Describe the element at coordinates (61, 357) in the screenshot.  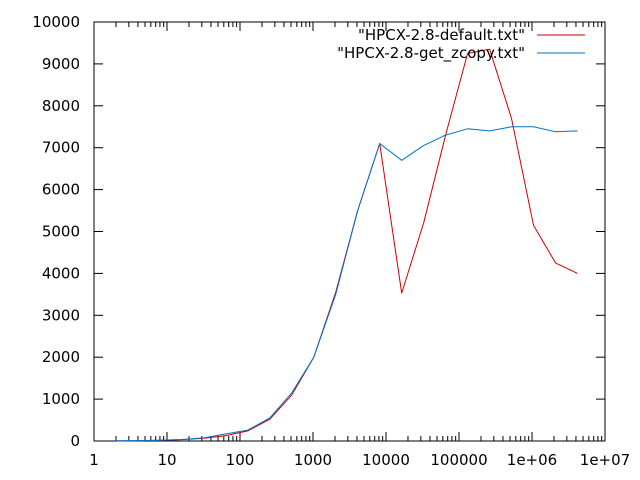
I see `y-tick-label: 2000` at that location.